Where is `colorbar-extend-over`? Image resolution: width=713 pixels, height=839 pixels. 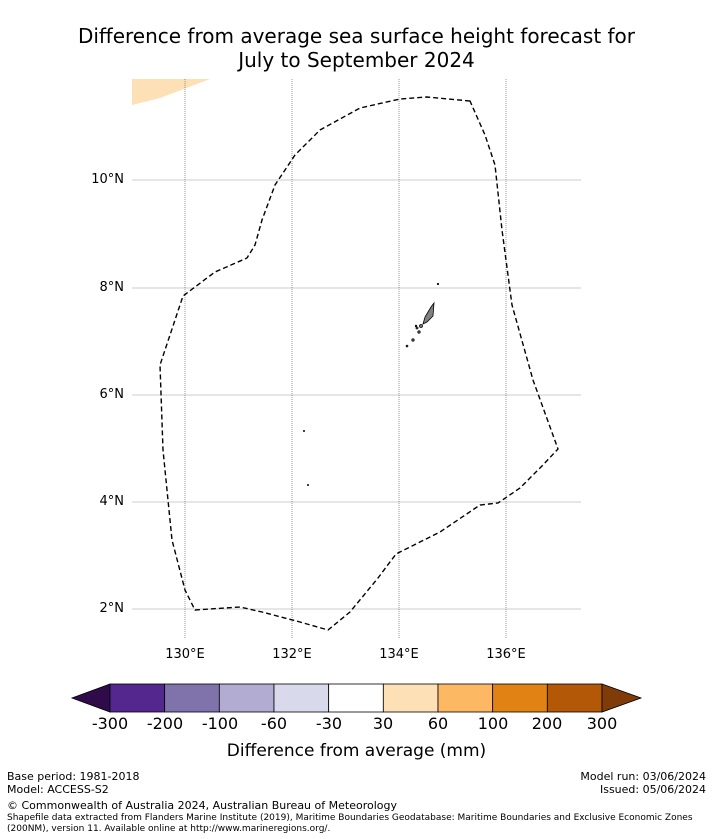 colorbar-extend-over is located at coordinates (622, 698).